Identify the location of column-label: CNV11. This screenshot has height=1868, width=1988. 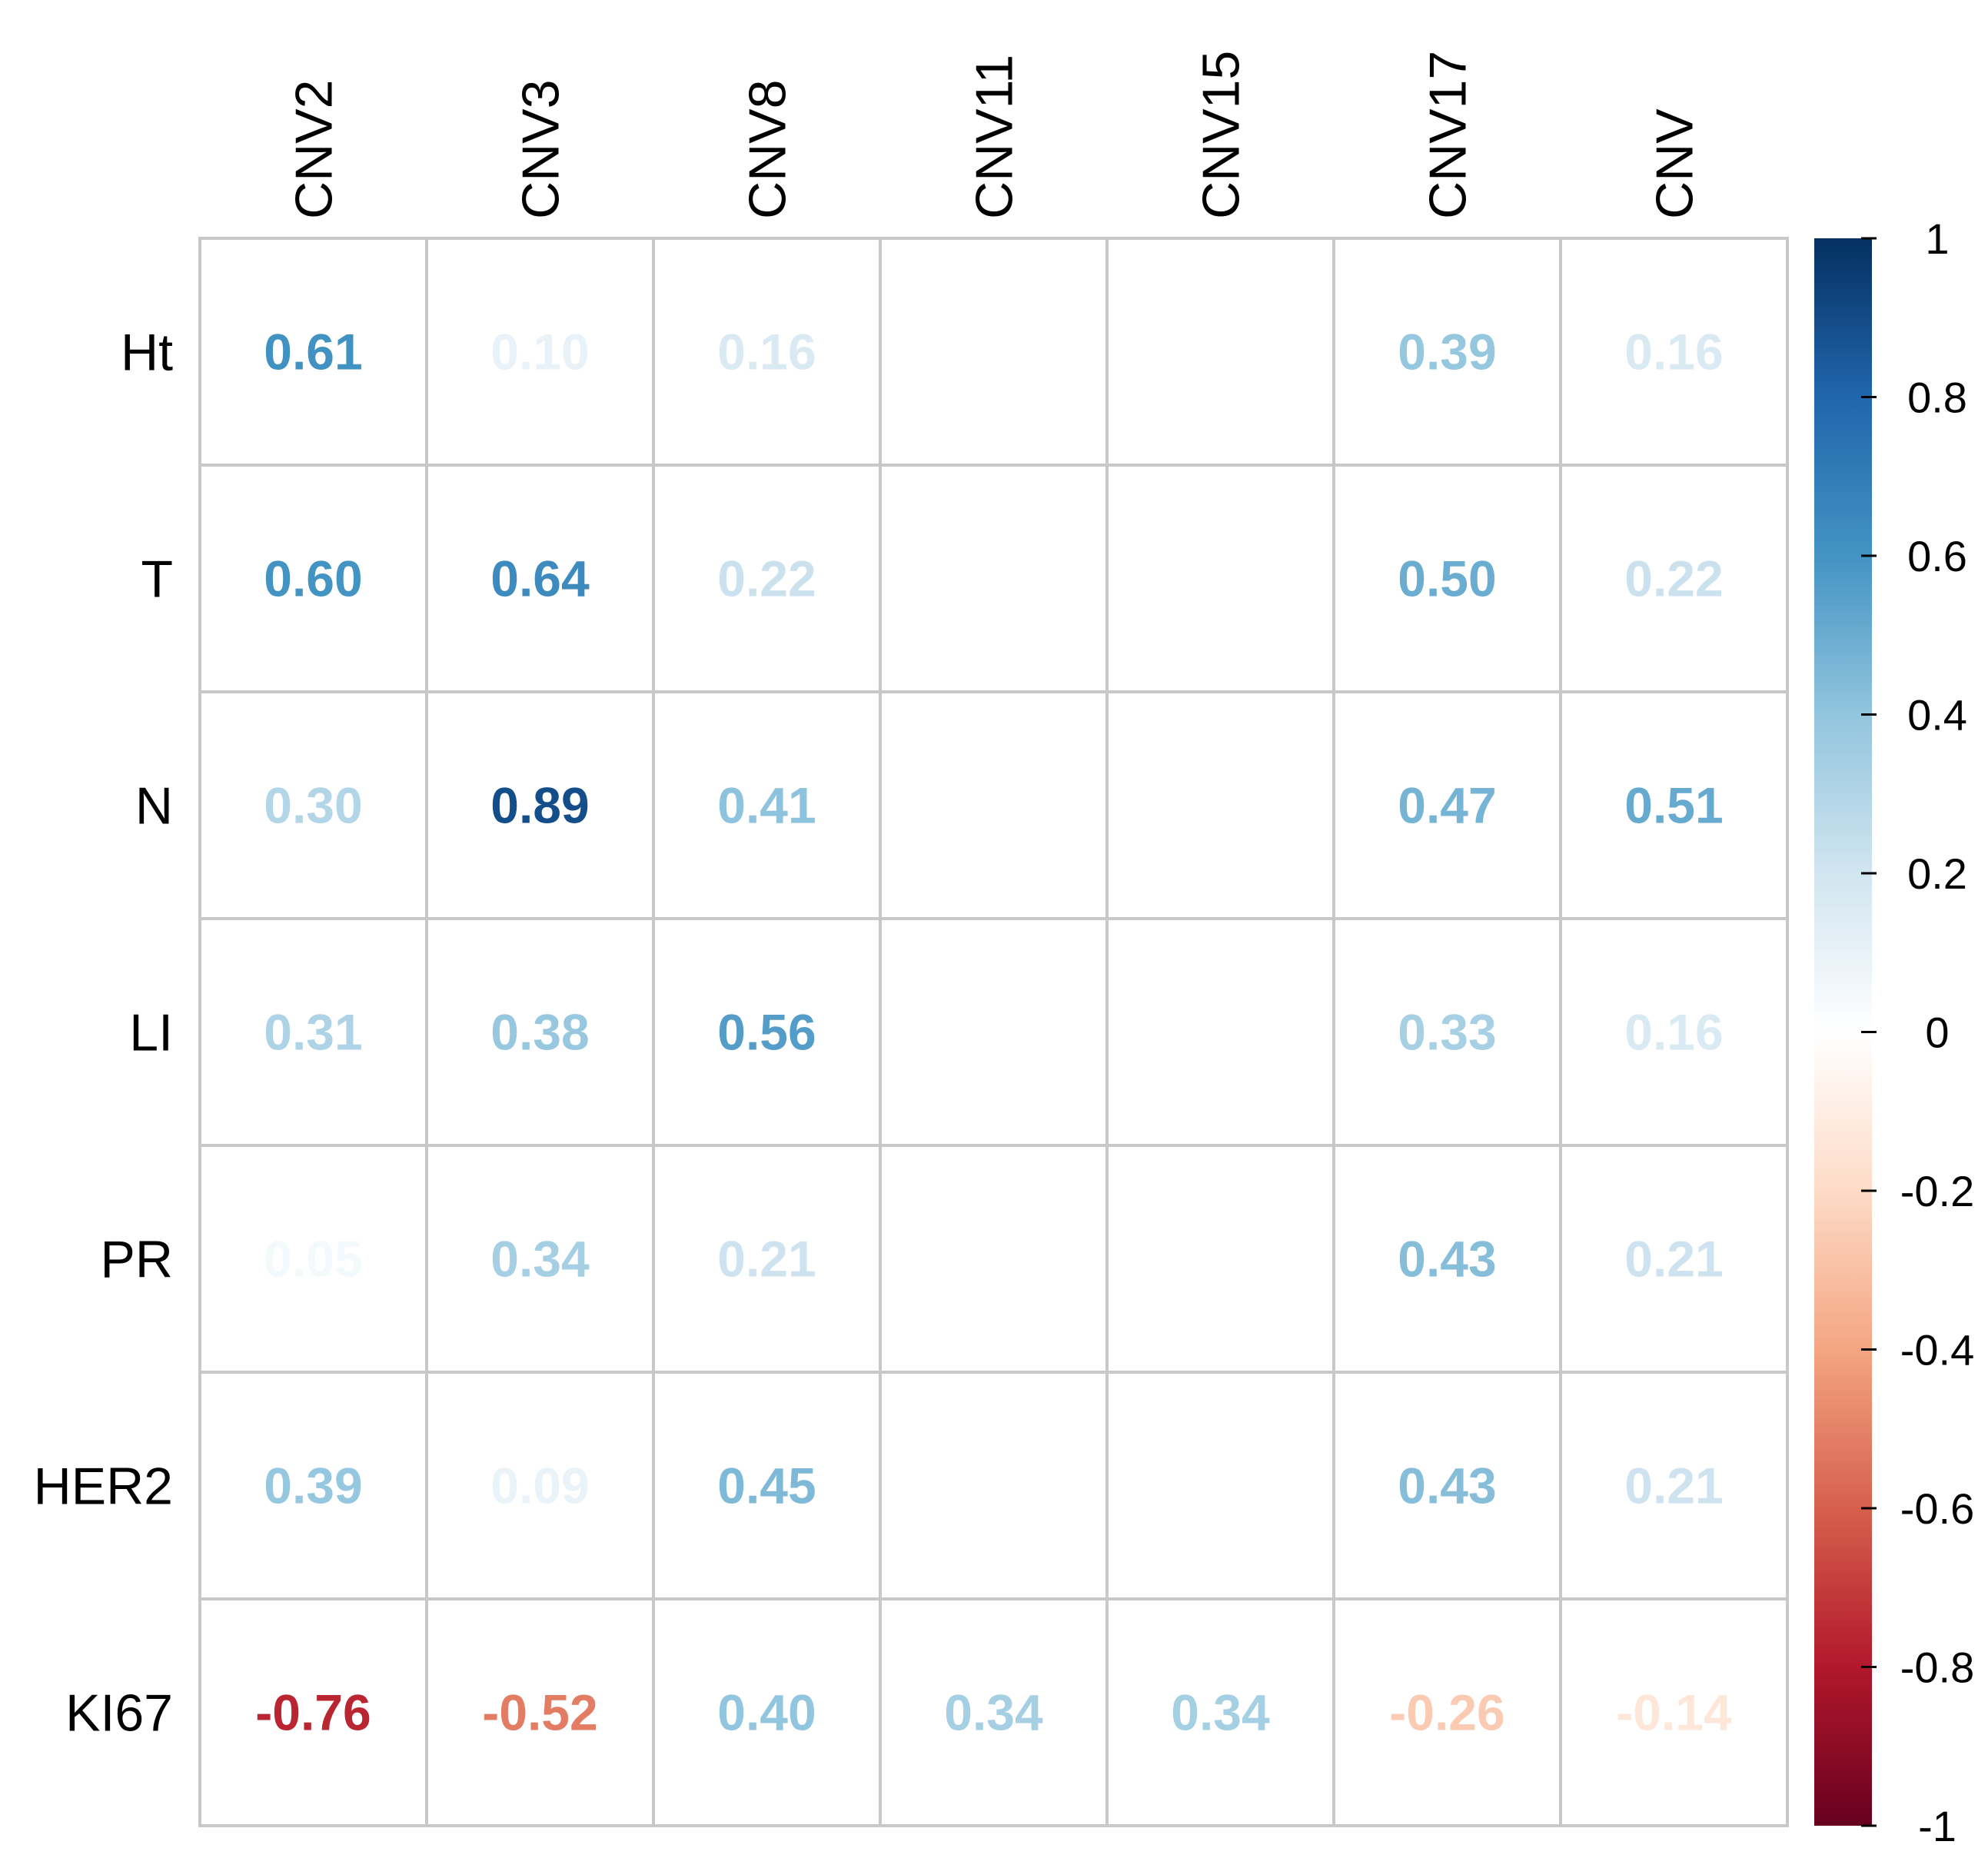
(995, 137).